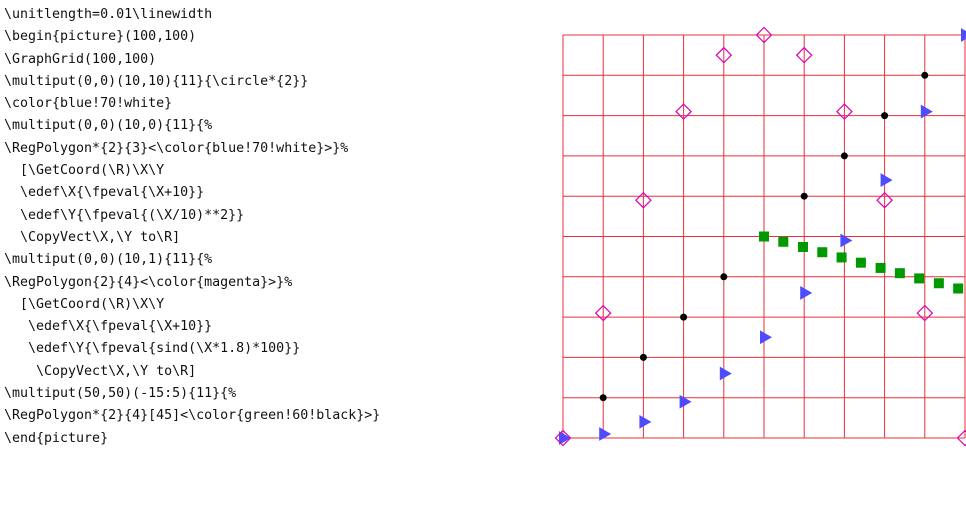  I want to click on code-line: \multiput(0,0)(10,10){11}{\circle*{2}}, so click(156, 81).